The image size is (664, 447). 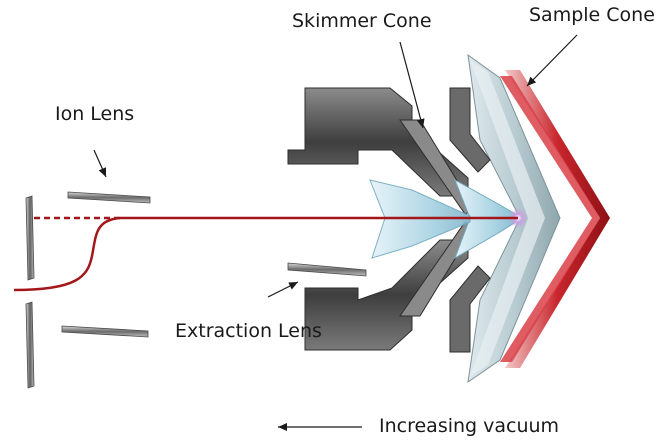 What do you see at coordinates (67, 254) in the screenshot?
I see `ion-beam-deflected` at bounding box center [67, 254].